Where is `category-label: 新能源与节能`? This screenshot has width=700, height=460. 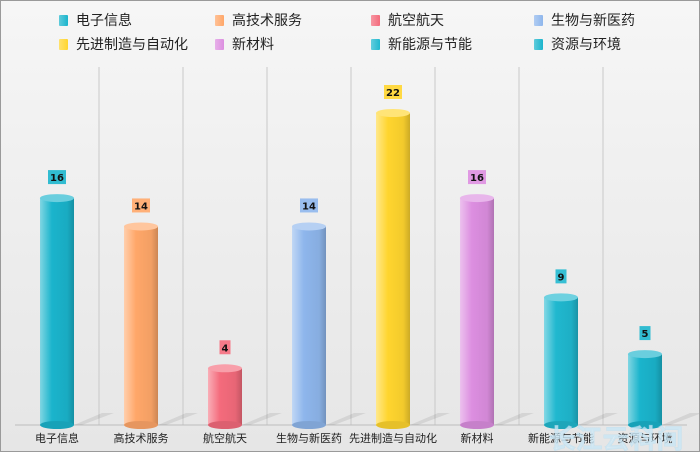 category-label: 新能源与节能 is located at coordinates (561, 438).